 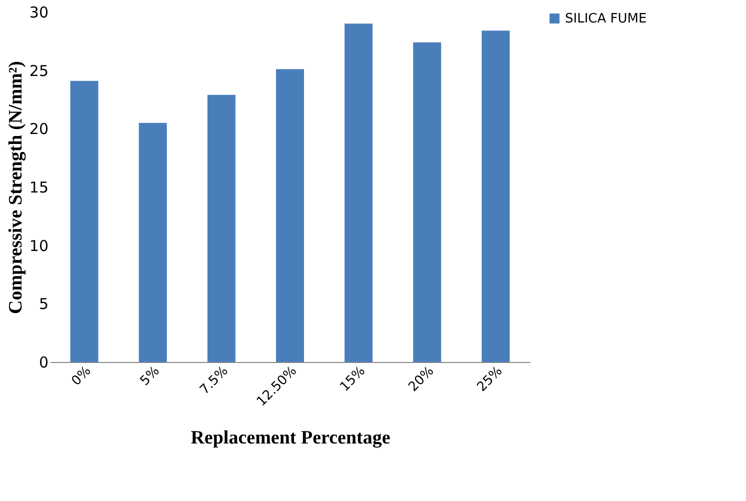 I want to click on y-tick-label: 15, so click(x=38, y=187).